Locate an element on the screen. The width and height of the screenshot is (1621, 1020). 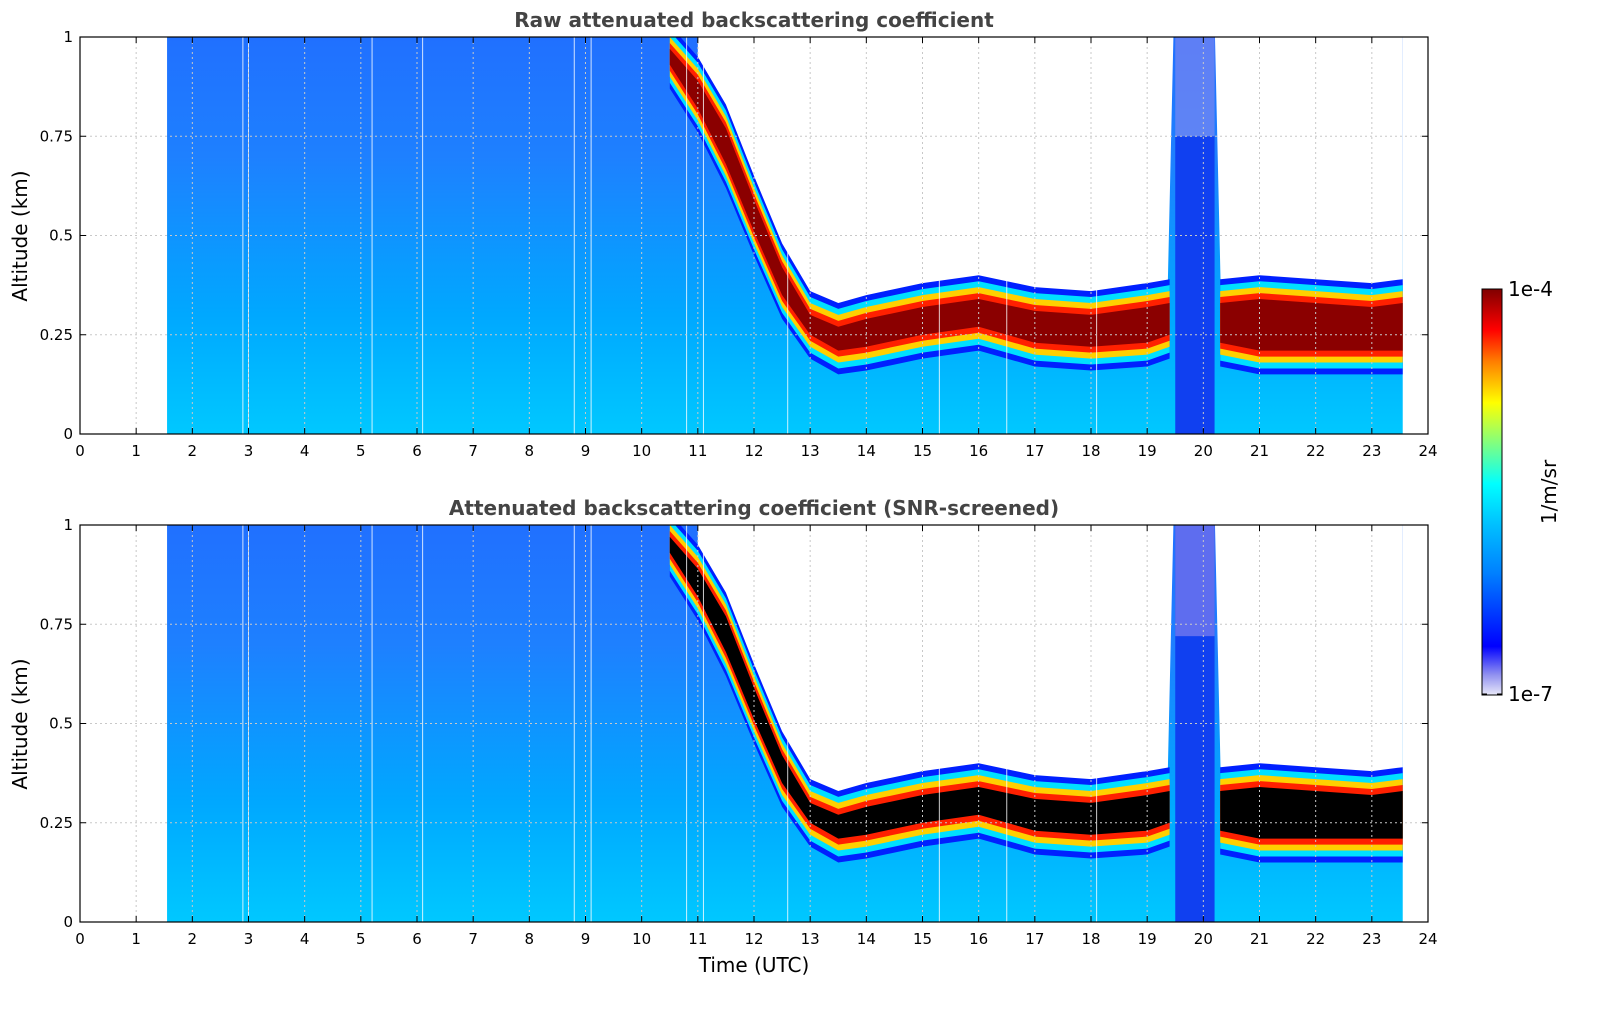
colorbar-max-label: 1e-4 is located at coordinates (1530, 289).